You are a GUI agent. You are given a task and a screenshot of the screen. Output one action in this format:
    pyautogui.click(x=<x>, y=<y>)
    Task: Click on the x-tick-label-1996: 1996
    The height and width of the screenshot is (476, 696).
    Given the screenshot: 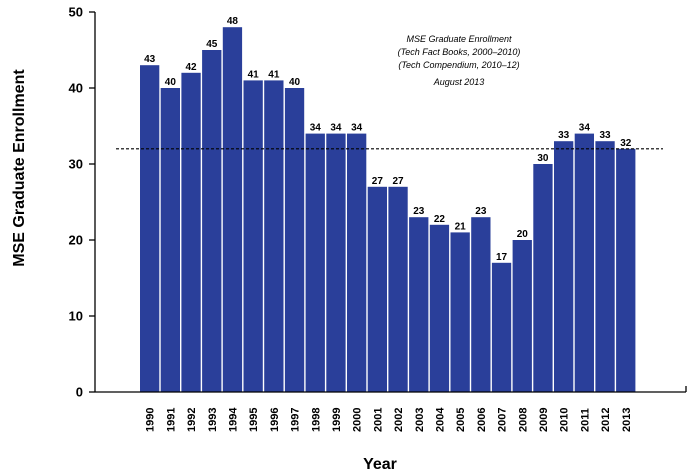 What is the action you would take?
    pyautogui.click(x=275, y=420)
    